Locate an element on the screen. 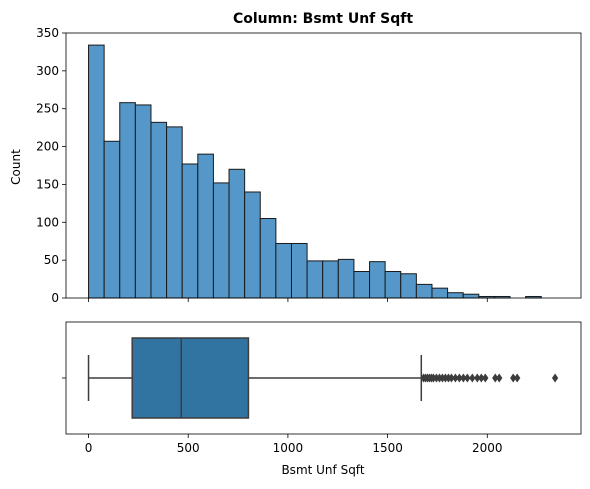 Image resolution: width=590 pixels, height=489 pixels. y-tick-label: 0 is located at coordinates (55, 298).